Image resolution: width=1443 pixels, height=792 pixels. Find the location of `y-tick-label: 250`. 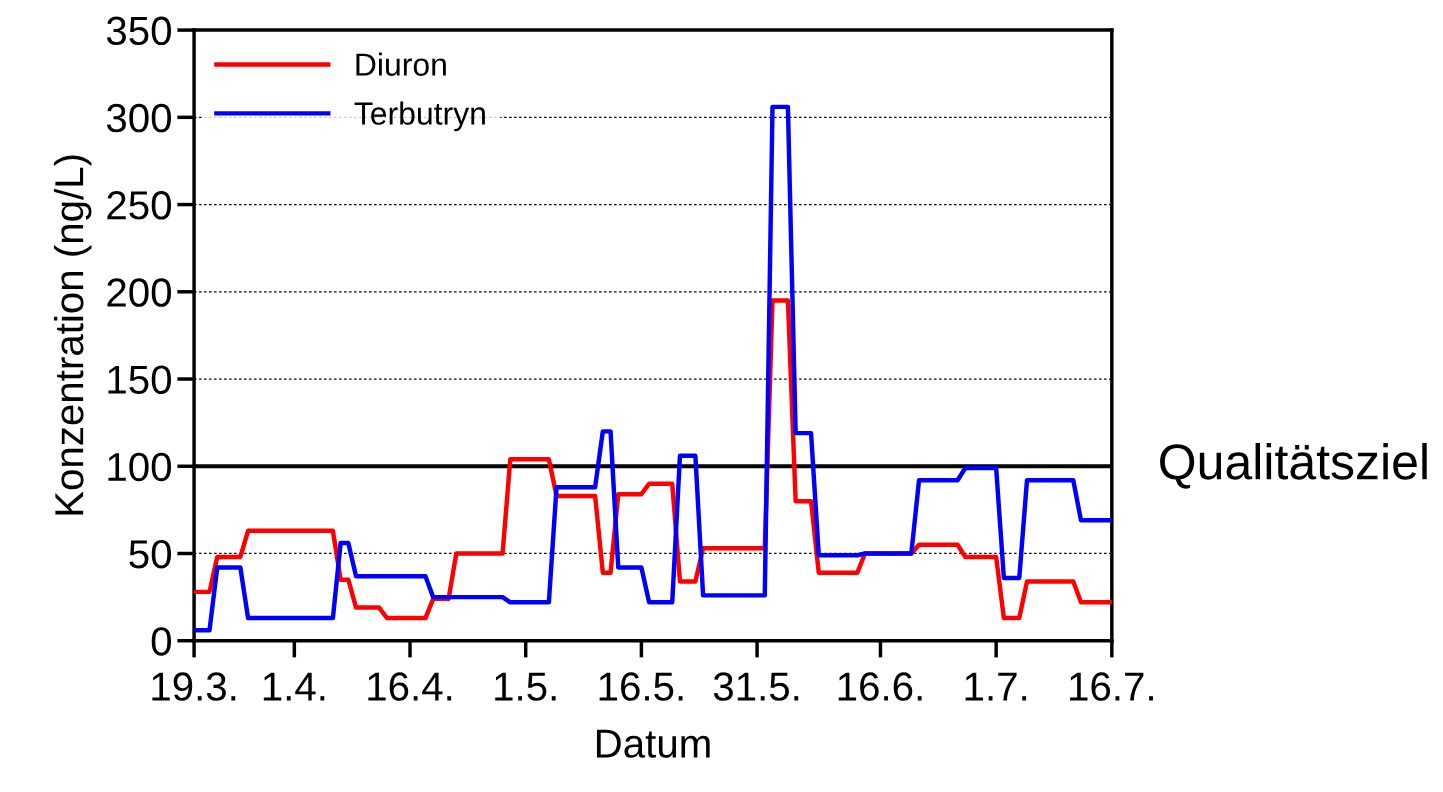

y-tick-label: 250 is located at coordinates (139, 205).